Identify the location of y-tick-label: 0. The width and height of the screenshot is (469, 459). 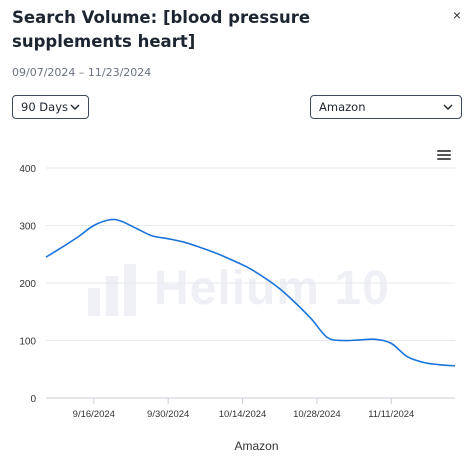
(33, 399).